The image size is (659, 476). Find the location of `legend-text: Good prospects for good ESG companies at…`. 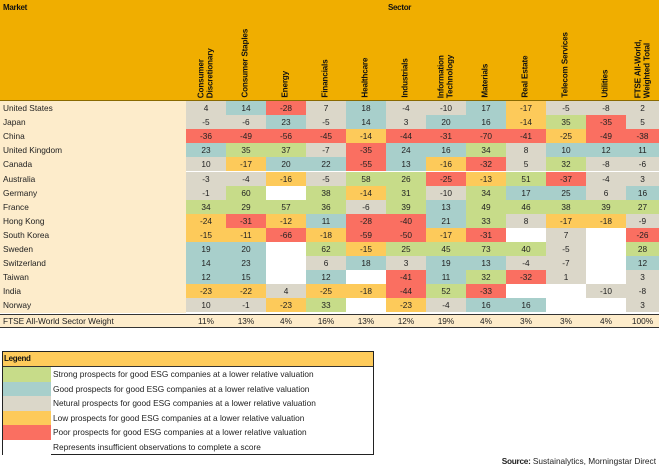

legend-text: Good prospects for good ESG companies at… is located at coordinates (181, 388).